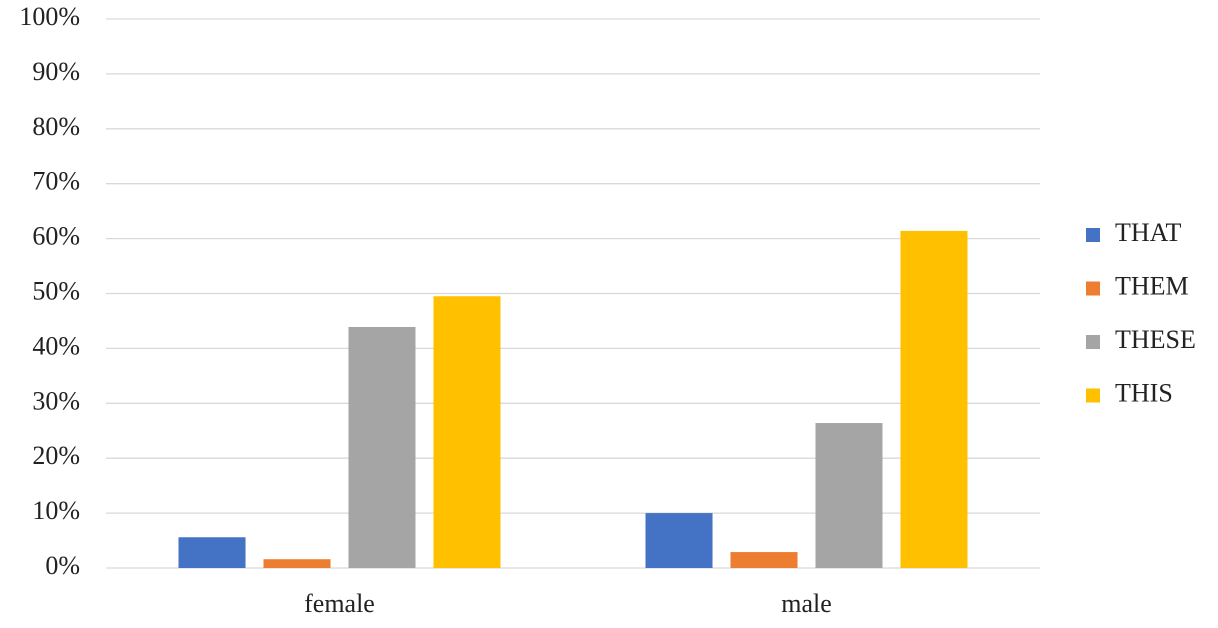 The height and width of the screenshot is (628, 1218). I want to click on y-tick-label: 10%, so click(56, 510).